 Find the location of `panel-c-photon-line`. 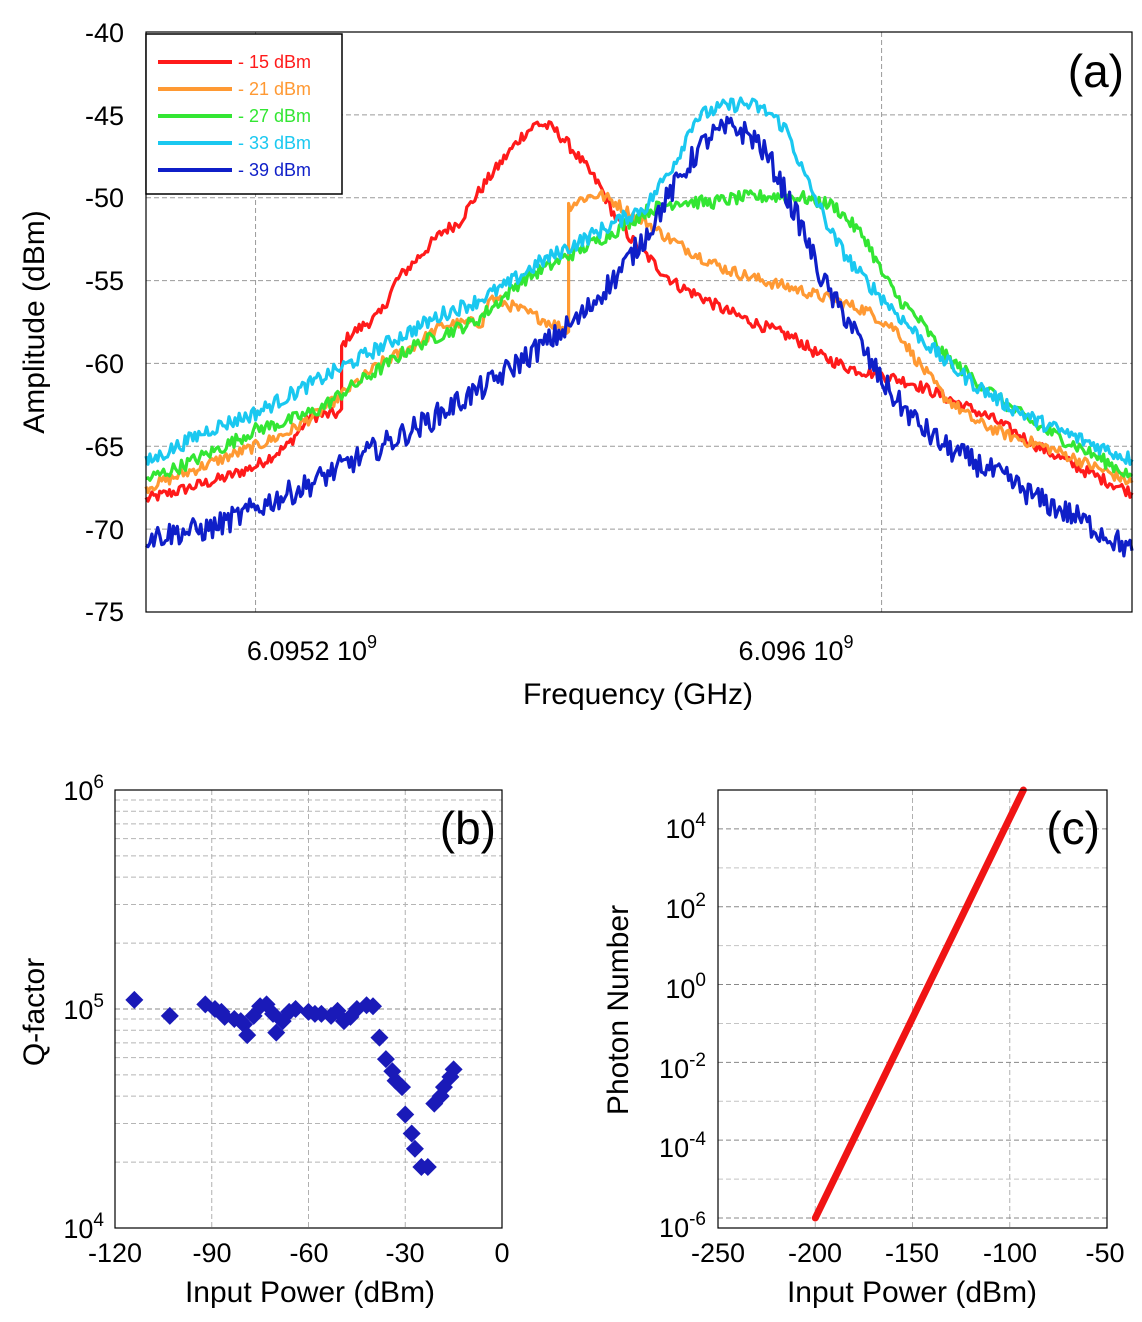

panel-c-photon-line is located at coordinates (919, 1004).